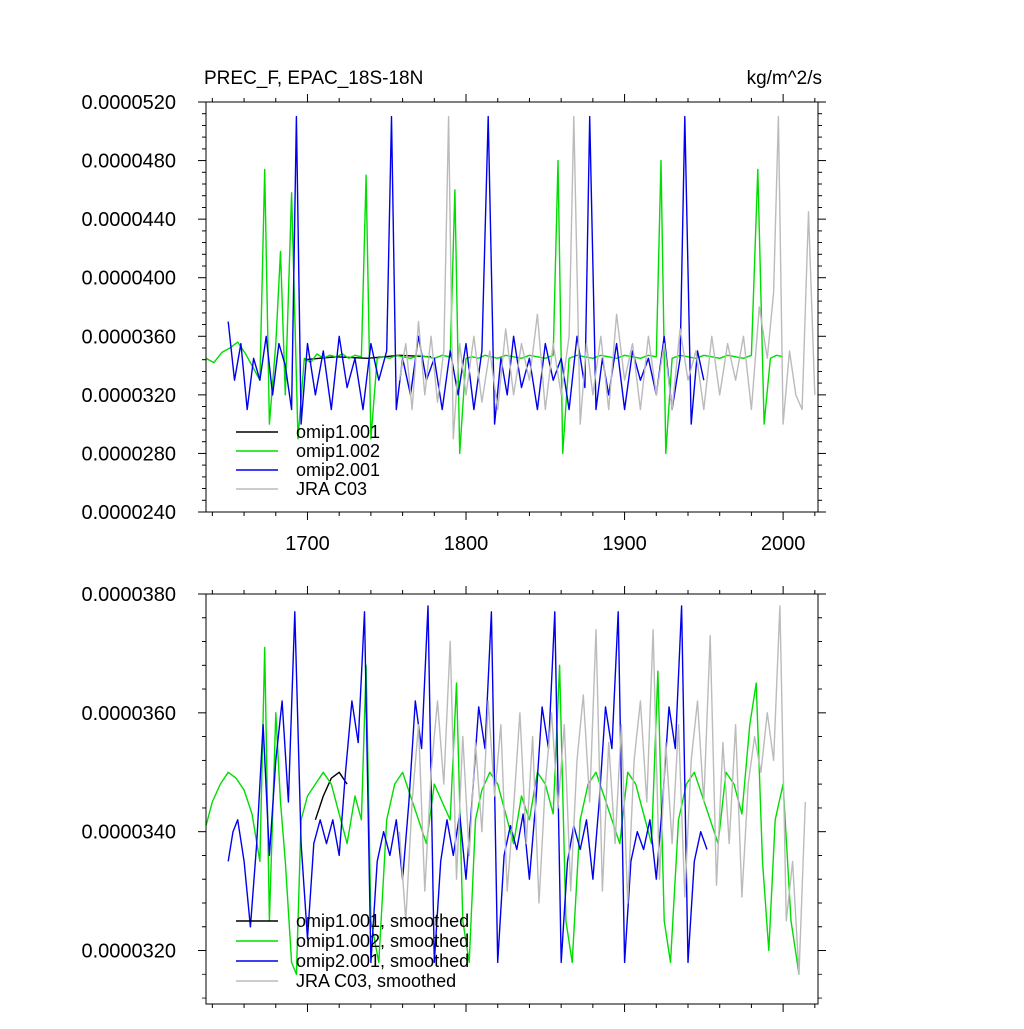  What do you see at coordinates (313, 78) in the screenshot?
I see `chart-title: PREC_F, EPAC_18S-18N` at bounding box center [313, 78].